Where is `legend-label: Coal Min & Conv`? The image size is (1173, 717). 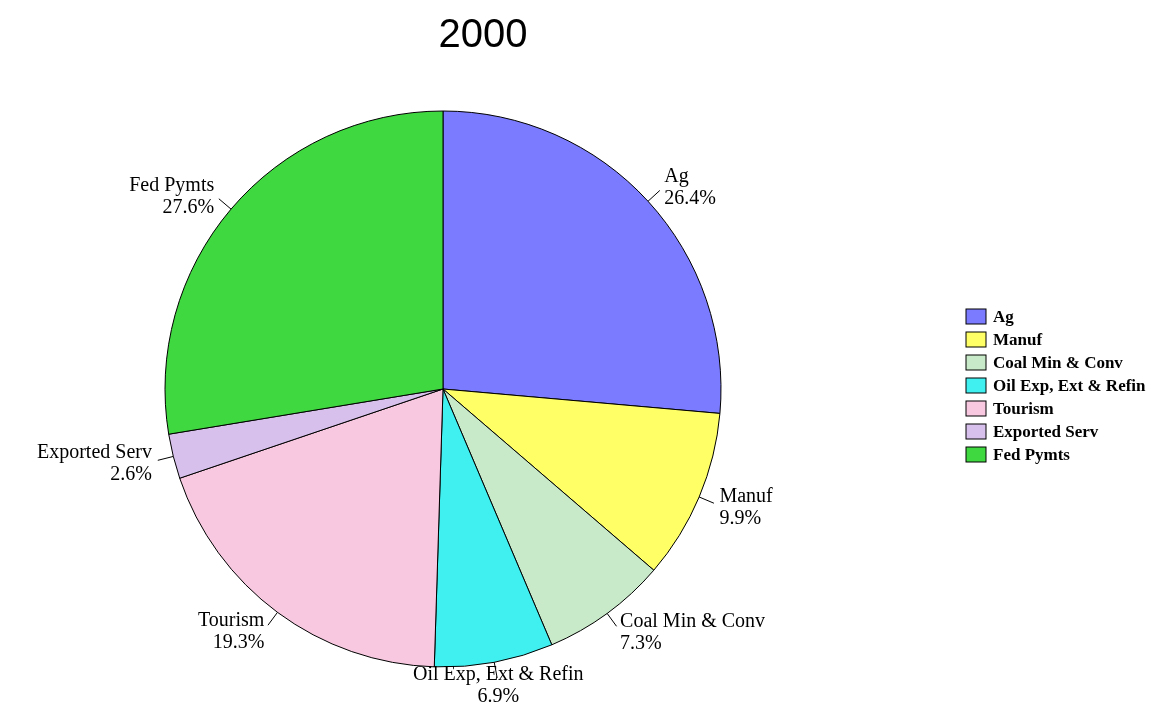
legend-label: Coal Min & Conv is located at coordinates (1058, 362).